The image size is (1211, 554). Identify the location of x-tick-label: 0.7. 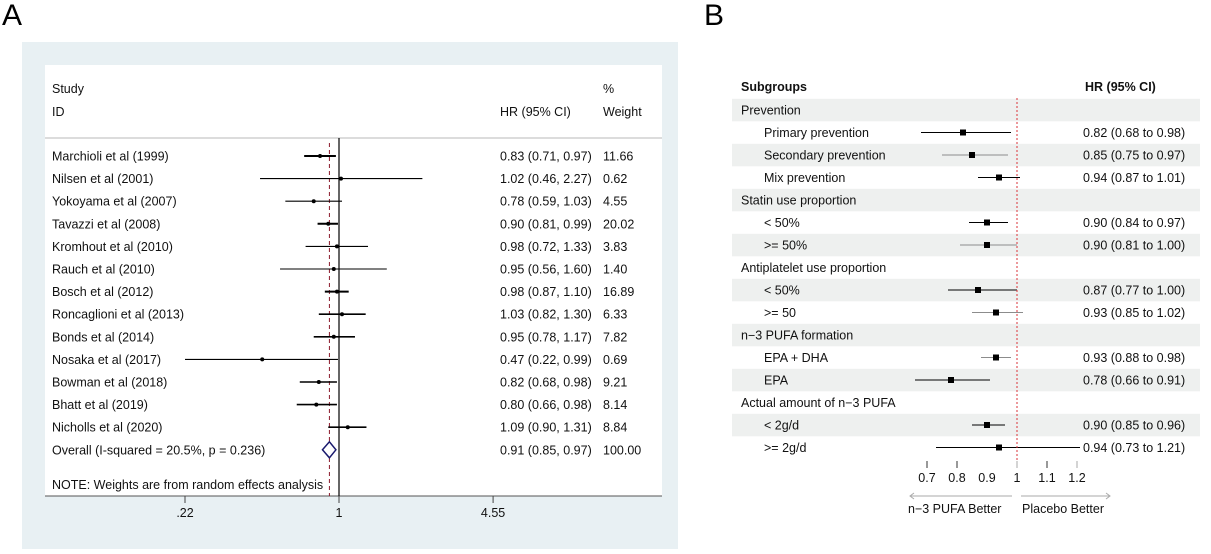
(926, 478).